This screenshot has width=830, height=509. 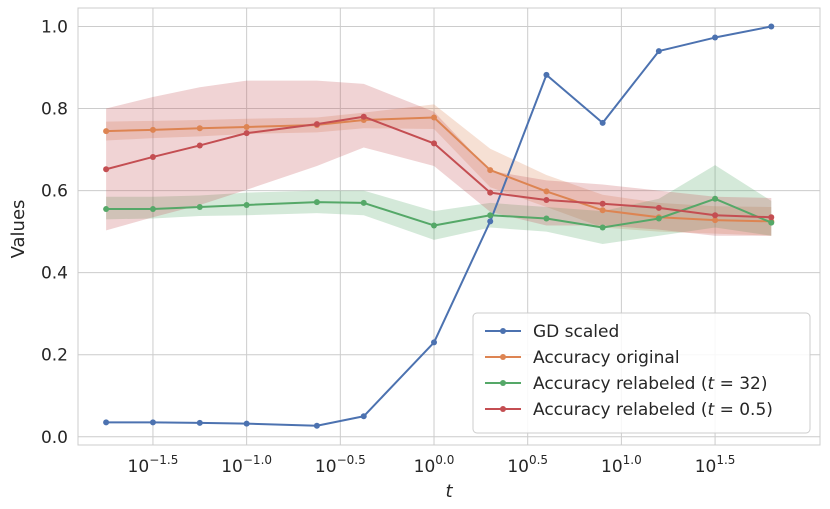 I want to click on x-tick-exponent: 0.5, so click(x=538, y=460).